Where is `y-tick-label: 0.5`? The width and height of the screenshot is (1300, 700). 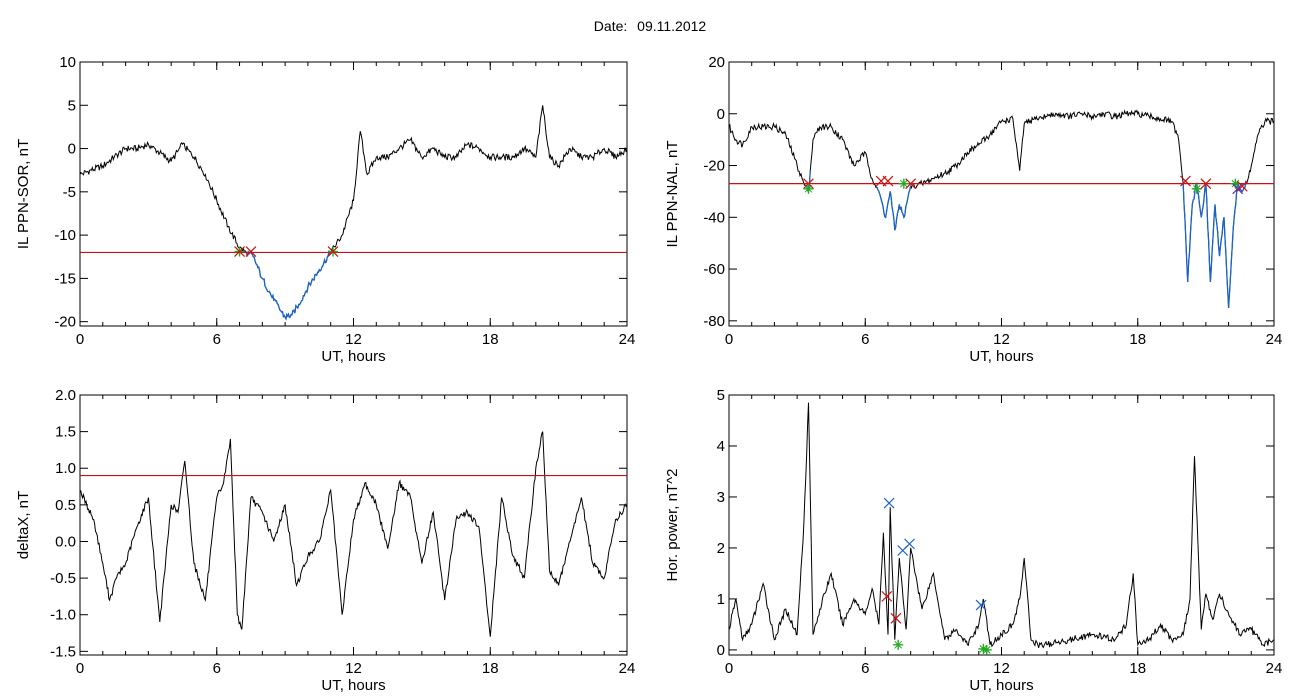
y-tick-label: 0.5 is located at coordinates (65, 505).